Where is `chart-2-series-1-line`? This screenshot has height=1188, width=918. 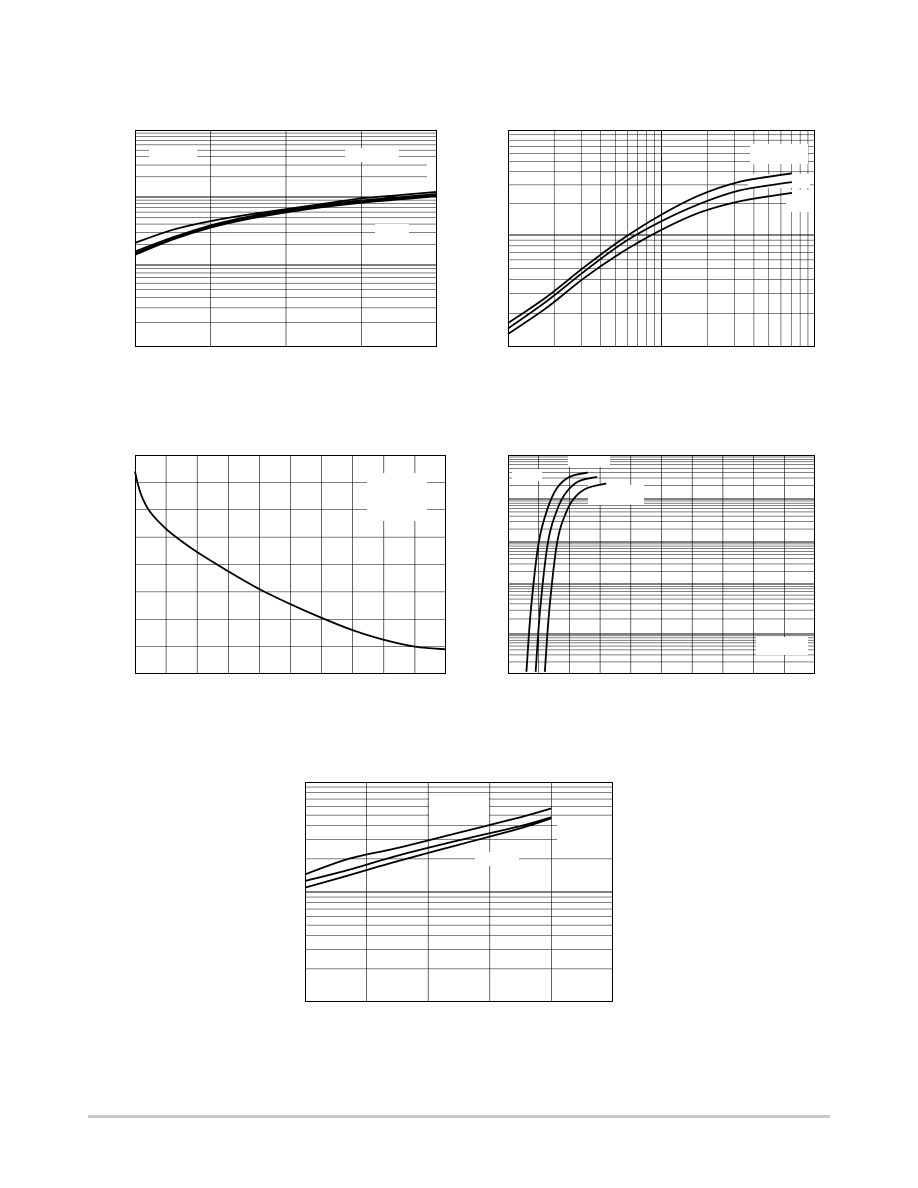 chart-2-series-1-line is located at coordinates (650, 248).